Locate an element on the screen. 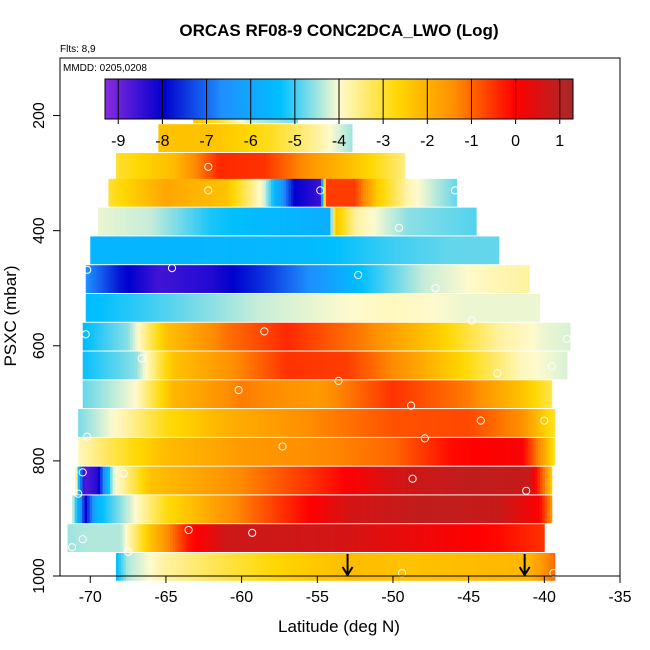 This screenshot has width=650, height=650. sample-point is located at coordinates (480, 420).